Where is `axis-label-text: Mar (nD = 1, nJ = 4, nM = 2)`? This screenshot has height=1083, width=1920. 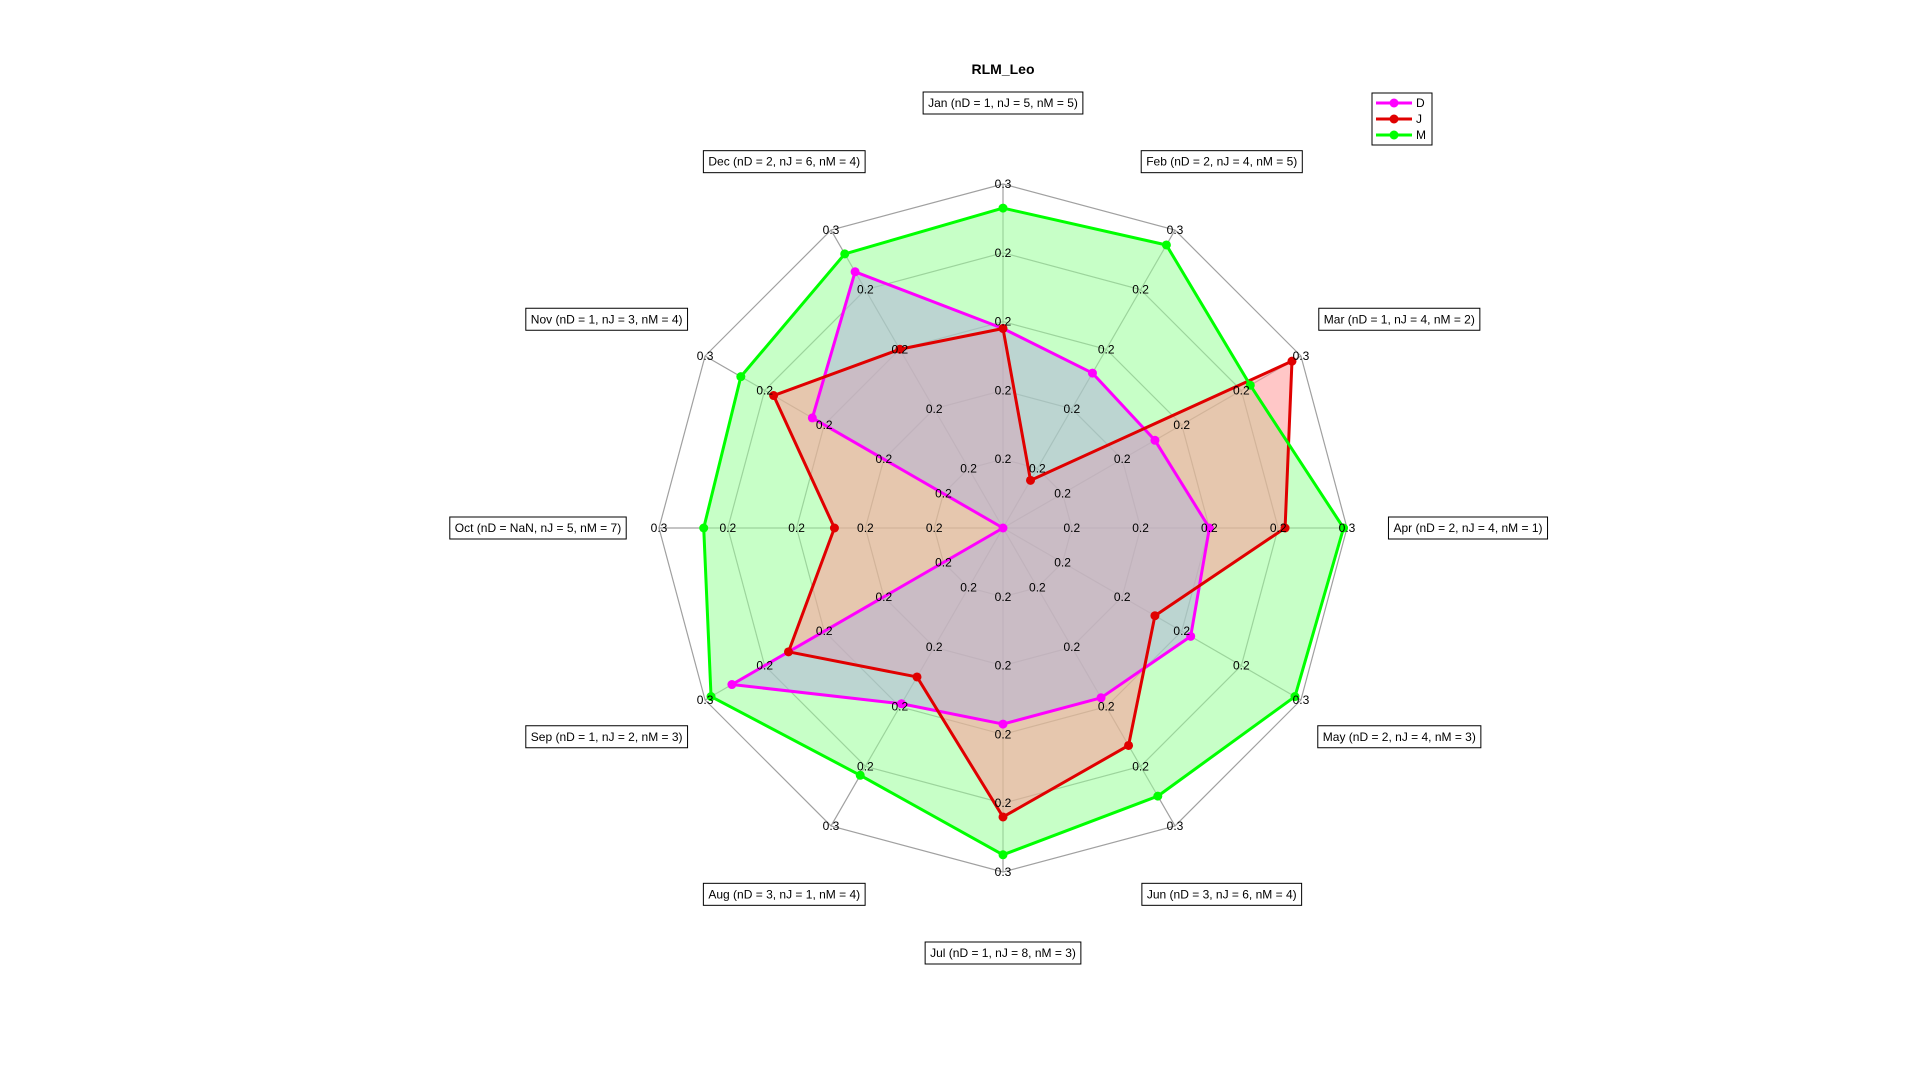
axis-label-text: Mar (nD = 1, nJ = 4, nM = 2) is located at coordinates (1399, 319).